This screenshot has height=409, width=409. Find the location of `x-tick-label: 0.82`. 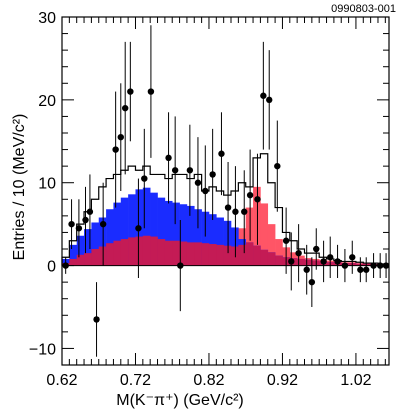

x-tick-label: 0.82 is located at coordinates (208, 380).